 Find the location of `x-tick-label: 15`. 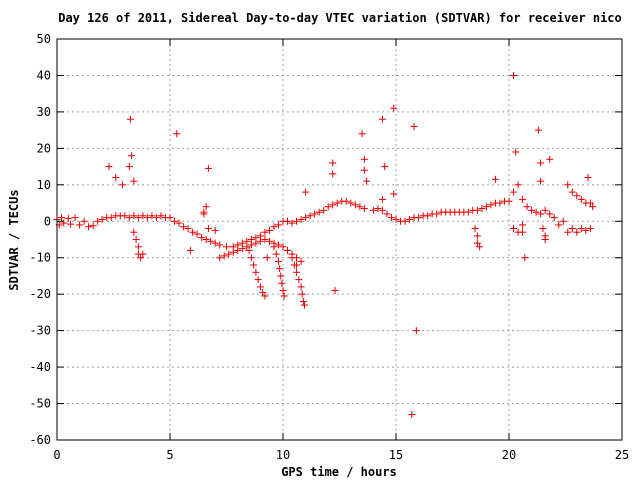

x-tick-label: 15 is located at coordinates (396, 455).